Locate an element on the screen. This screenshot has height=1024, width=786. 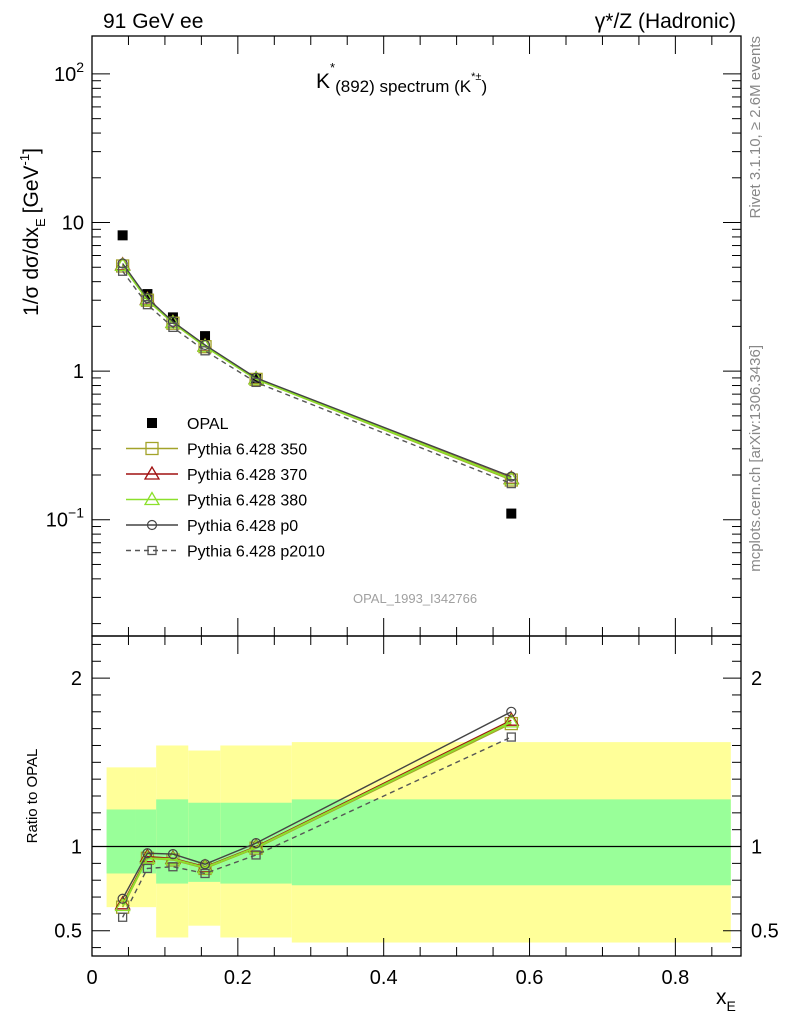
main-y-tick-label: 10⁻¹ is located at coordinates (65, 518).